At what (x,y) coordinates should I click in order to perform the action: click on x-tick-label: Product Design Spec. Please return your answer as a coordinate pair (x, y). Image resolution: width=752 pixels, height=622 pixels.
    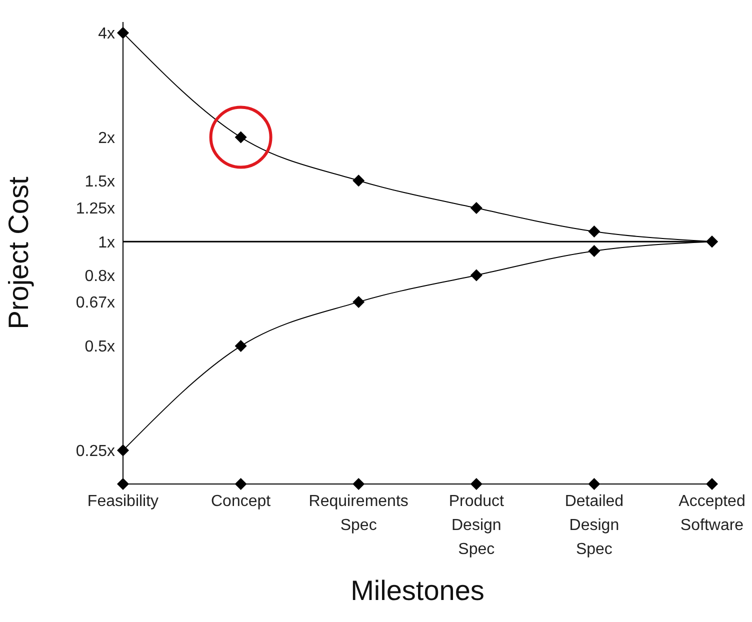
    Looking at the image, I should click on (476, 525).